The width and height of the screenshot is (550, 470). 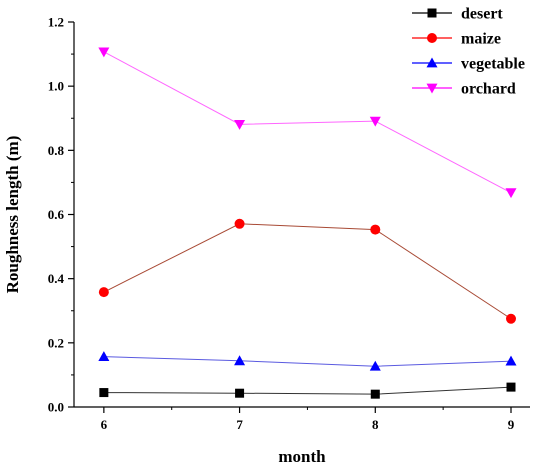 What do you see at coordinates (104, 424) in the screenshot?
I see `x-tick-label: 6` at bounding box center [104, 424].